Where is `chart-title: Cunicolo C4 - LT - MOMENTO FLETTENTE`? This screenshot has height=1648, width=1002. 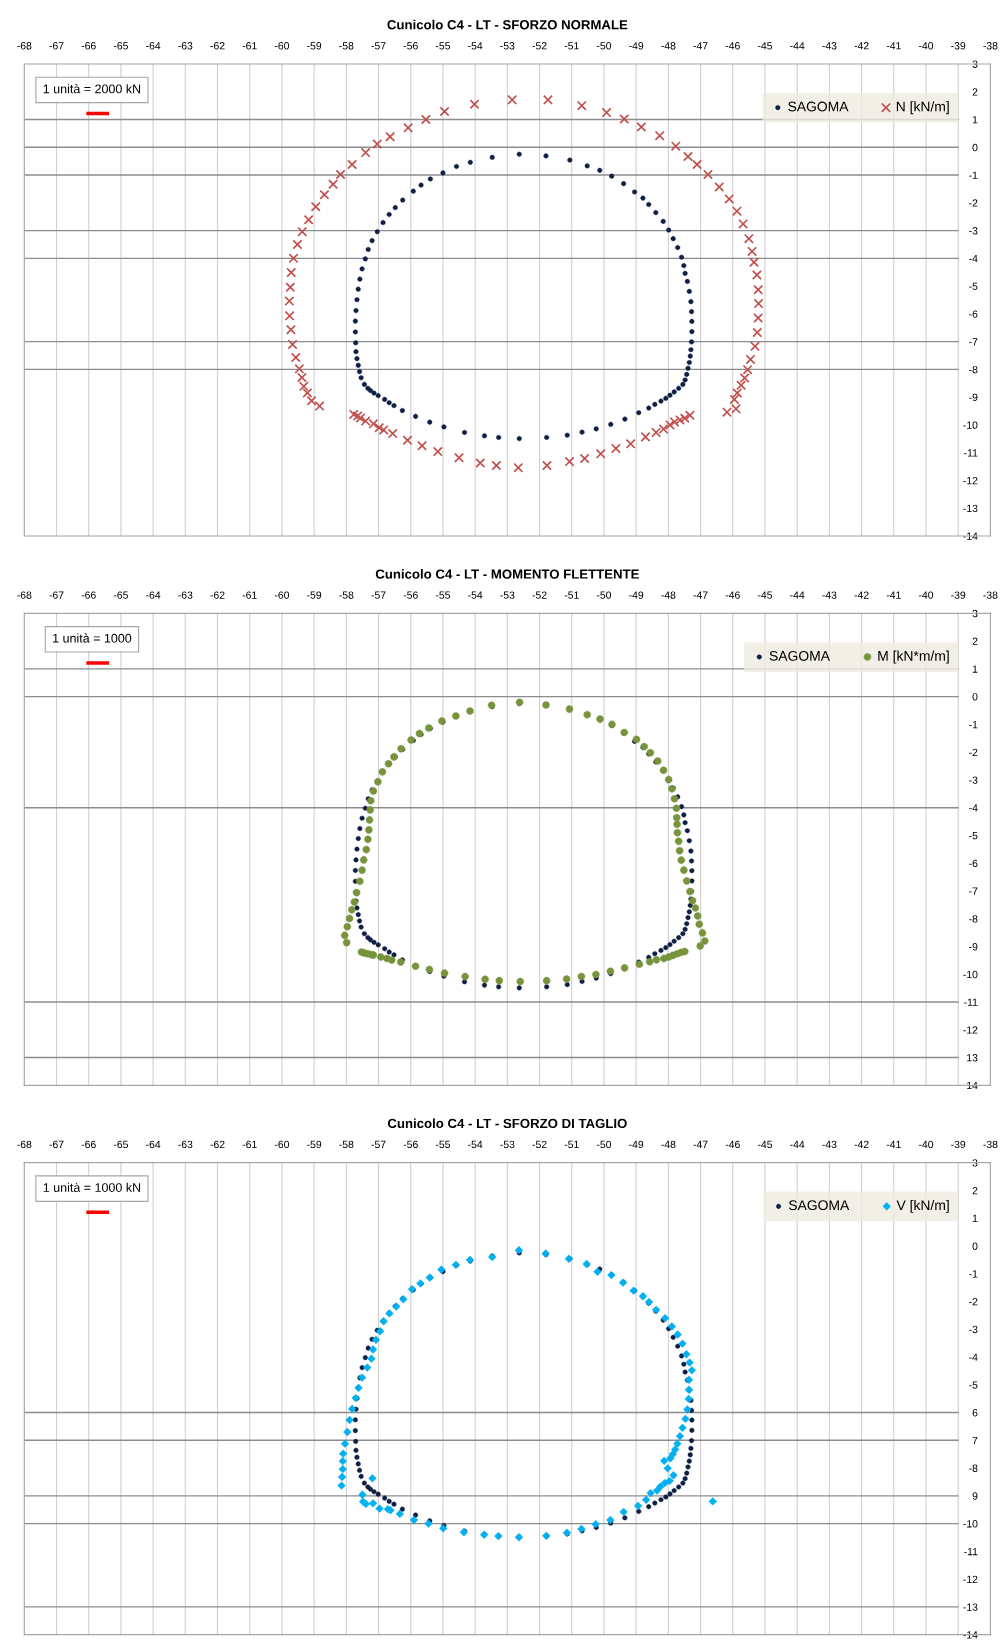
chart-title: Cunicolo C4 - LT - MOMENTO FLETTENTE is located at coordinates (507, 574).